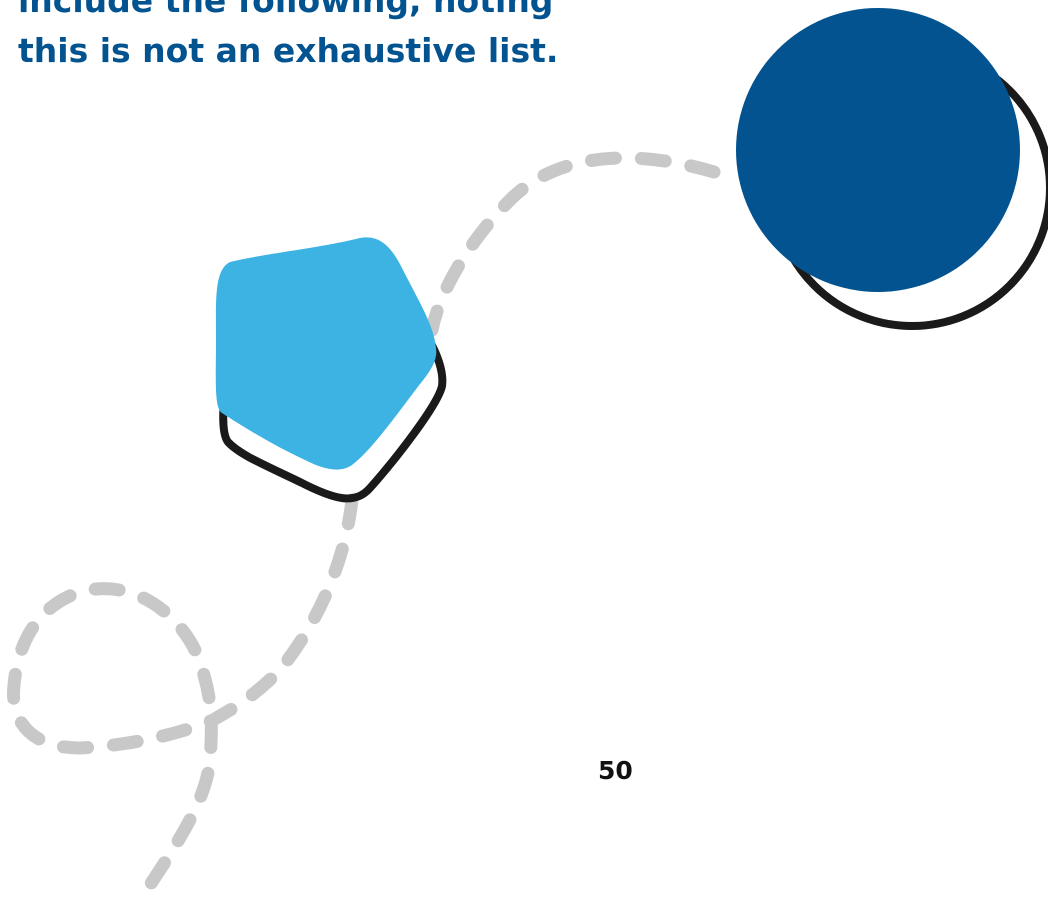 This screenshot has width=1048, height=904. What do you see at coordinates (326, 353) in the screenshot?
I see `pentagon-shape` at bounding box center [326, 353].